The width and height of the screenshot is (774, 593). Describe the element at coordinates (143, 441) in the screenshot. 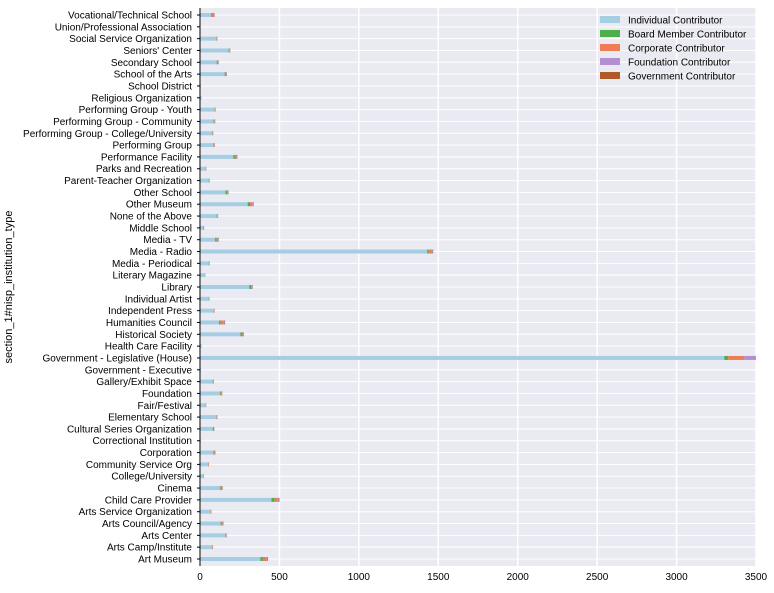

I see `y-tick-label: Correctional Institution` at that location.